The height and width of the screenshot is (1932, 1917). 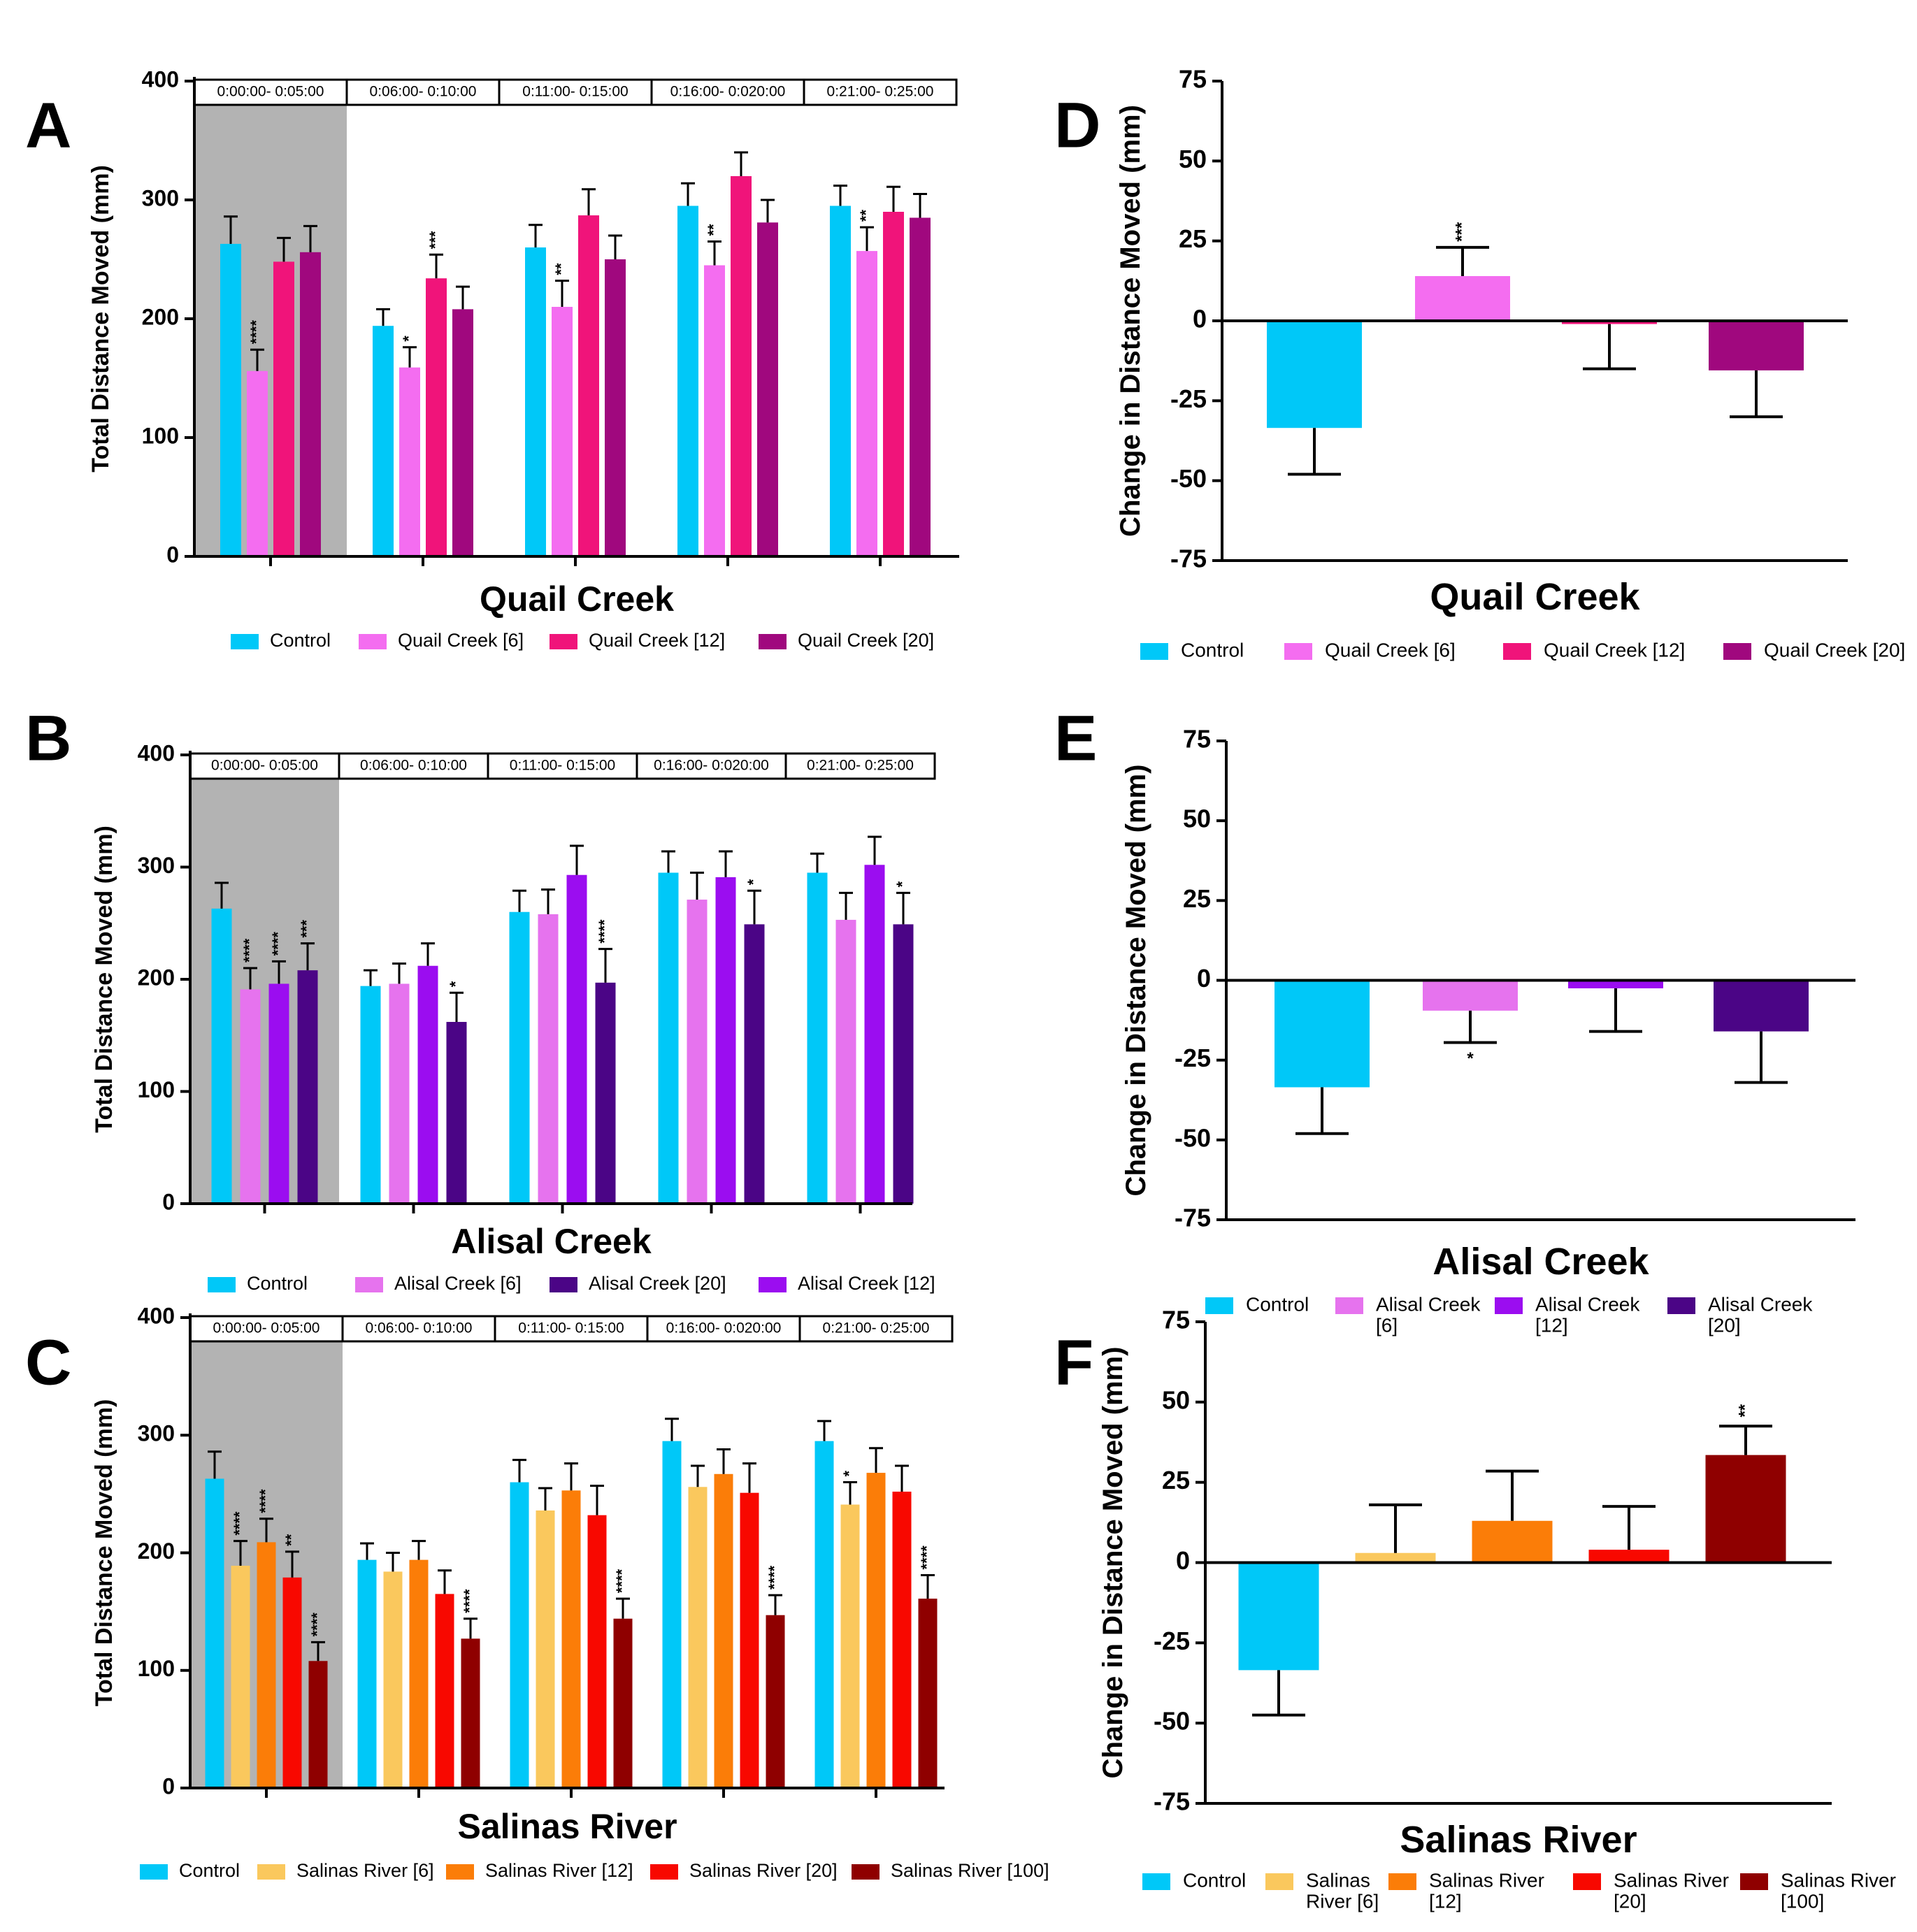 I want to click on panel-label: F, so click(x=1073, y=1363).